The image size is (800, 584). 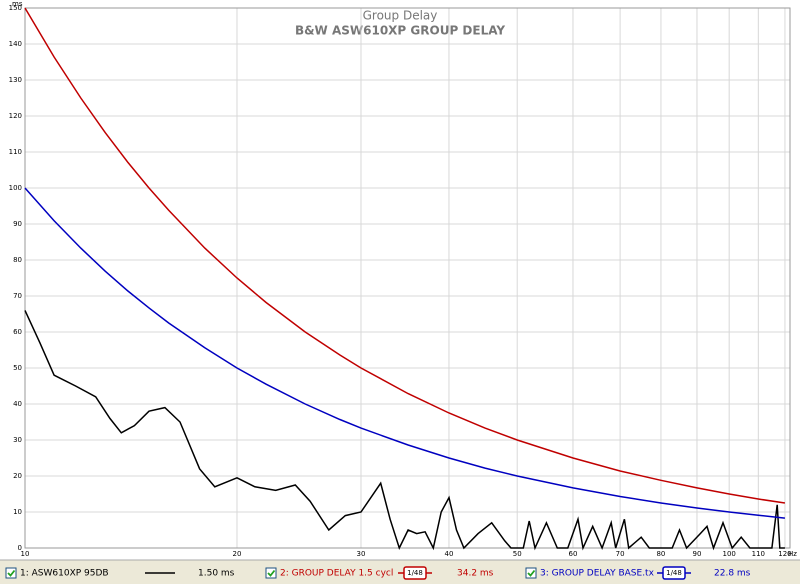 I want to click on y-tick-label: 0, so click(x=20, y=548).